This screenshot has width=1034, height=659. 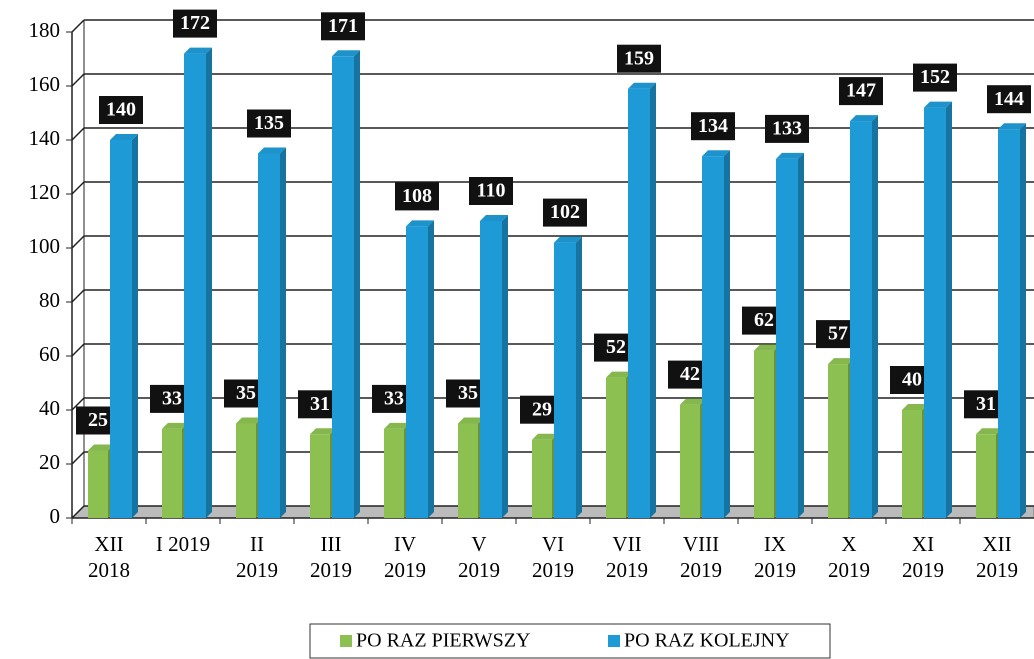 What do you see at coordinates (923, 557) in the screenshot?
I see `x-tick-label: XI 2019` at bounding box center [923, 557].